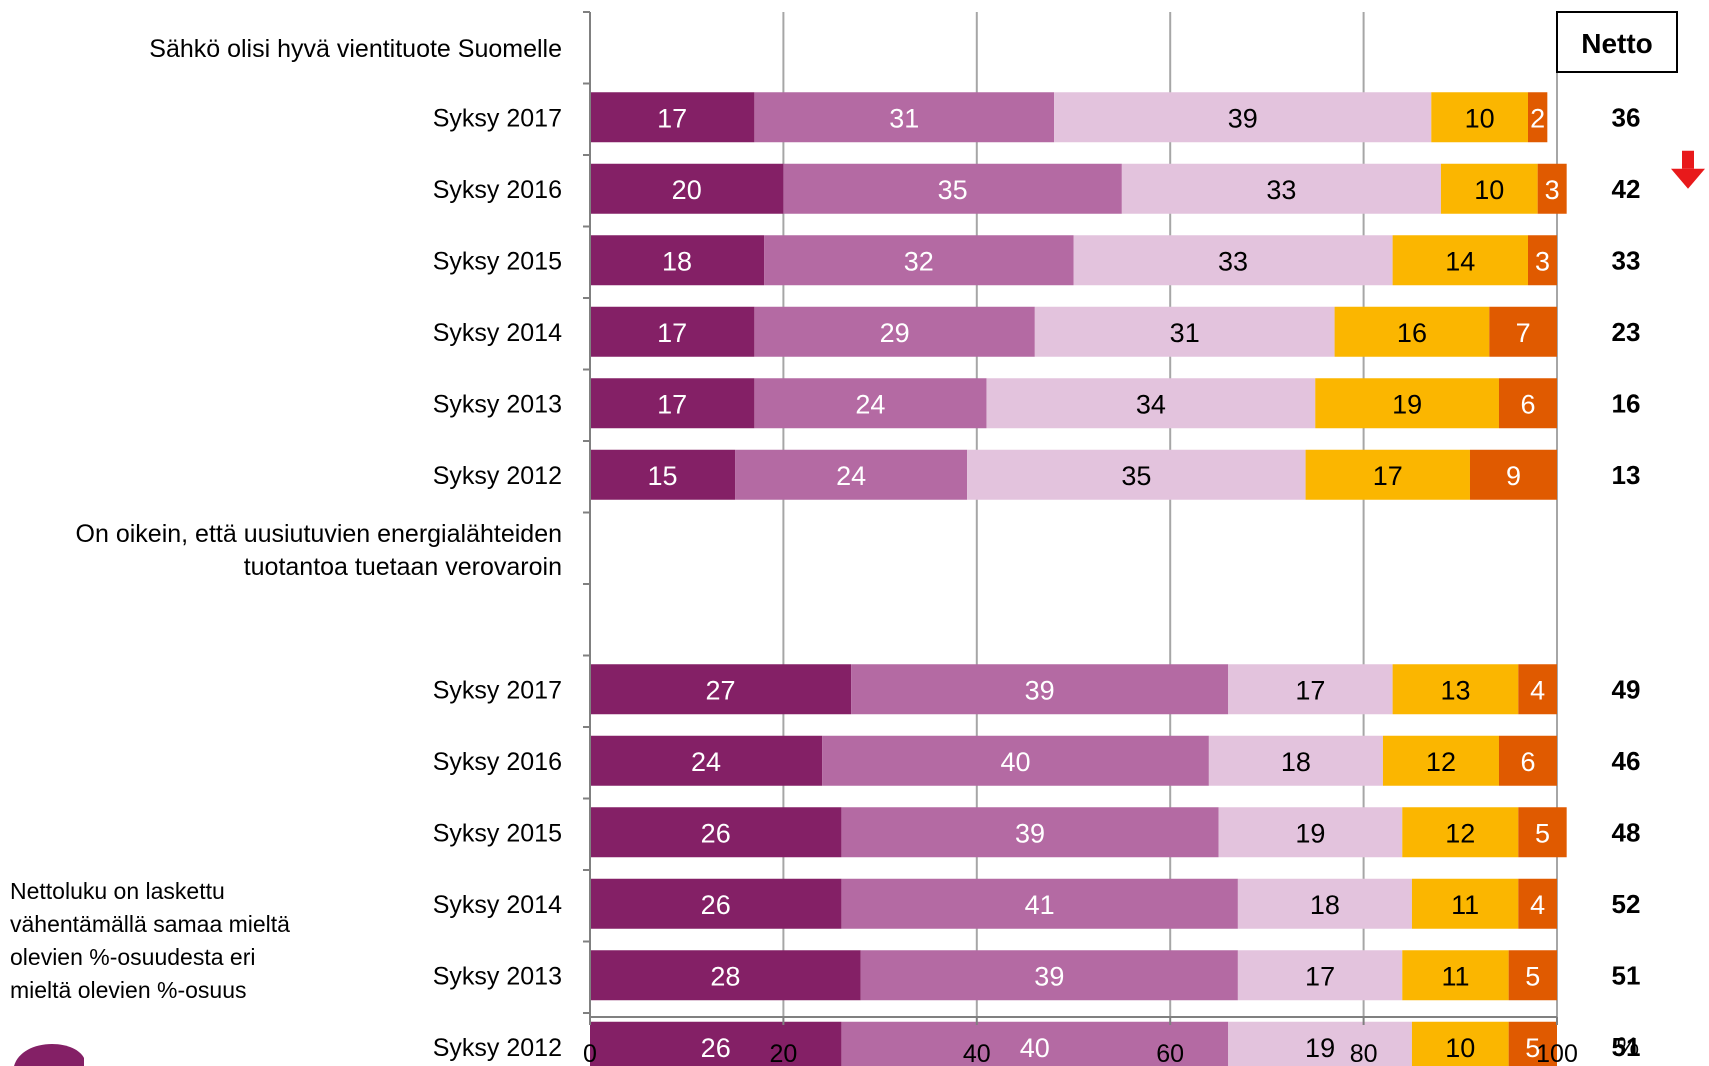 This screenshot has height=1066, width=1709. I want to click on logo-icon, so click(49, 1055).